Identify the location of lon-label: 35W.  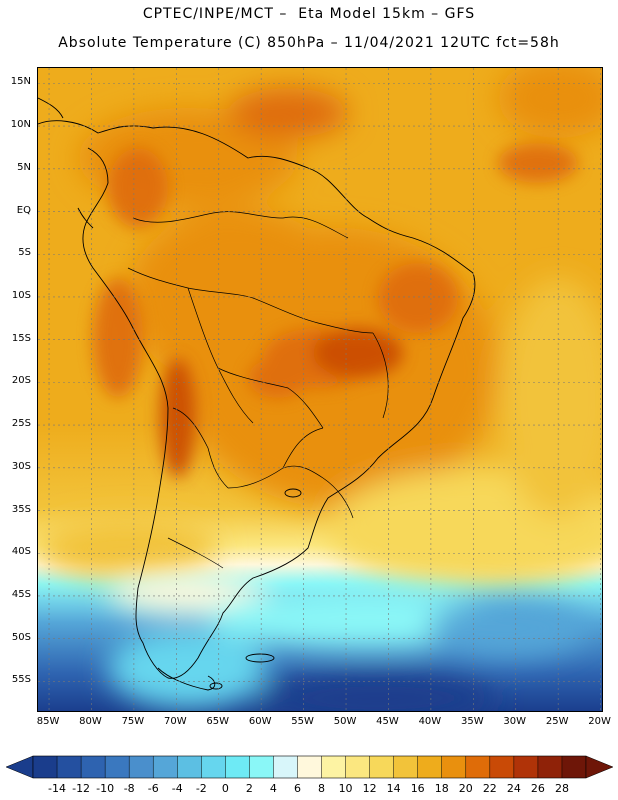
(472, 721).